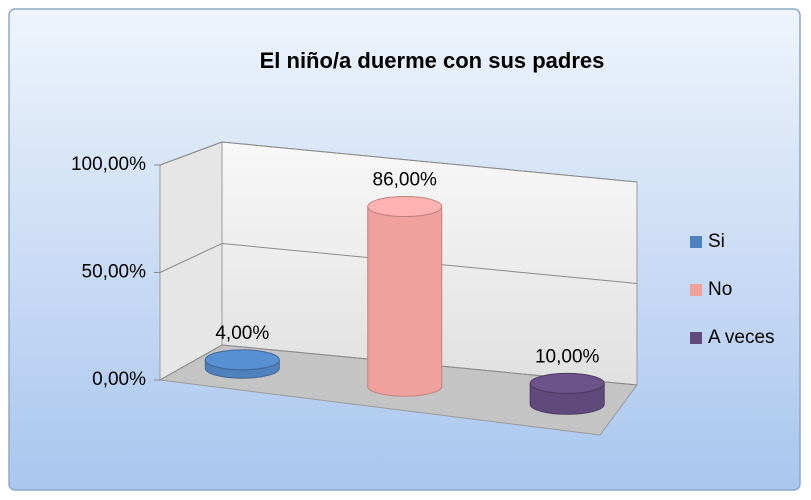  I want to click on legend-label: No, so click(720, 289).